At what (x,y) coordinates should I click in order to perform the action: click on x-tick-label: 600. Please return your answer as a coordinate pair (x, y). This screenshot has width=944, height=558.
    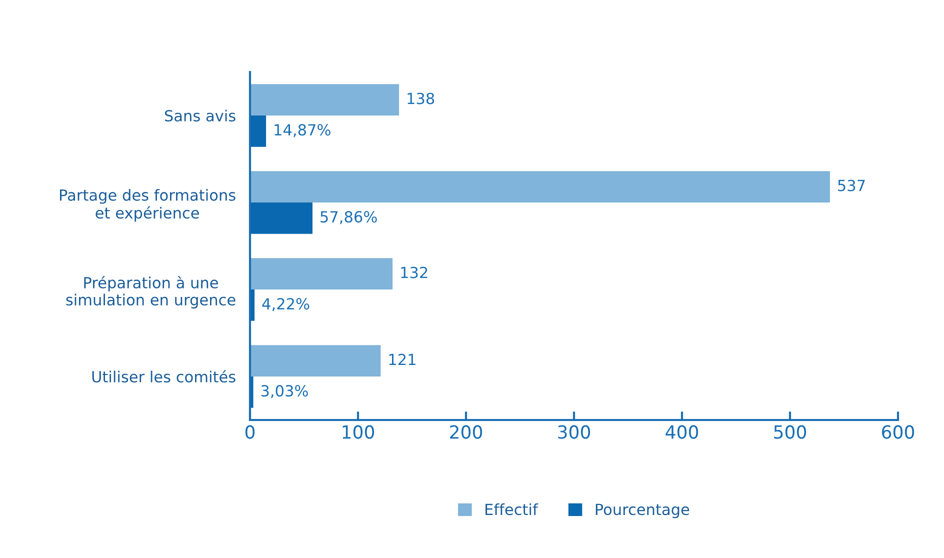
    Looking at the image, I should click on (898, 432).